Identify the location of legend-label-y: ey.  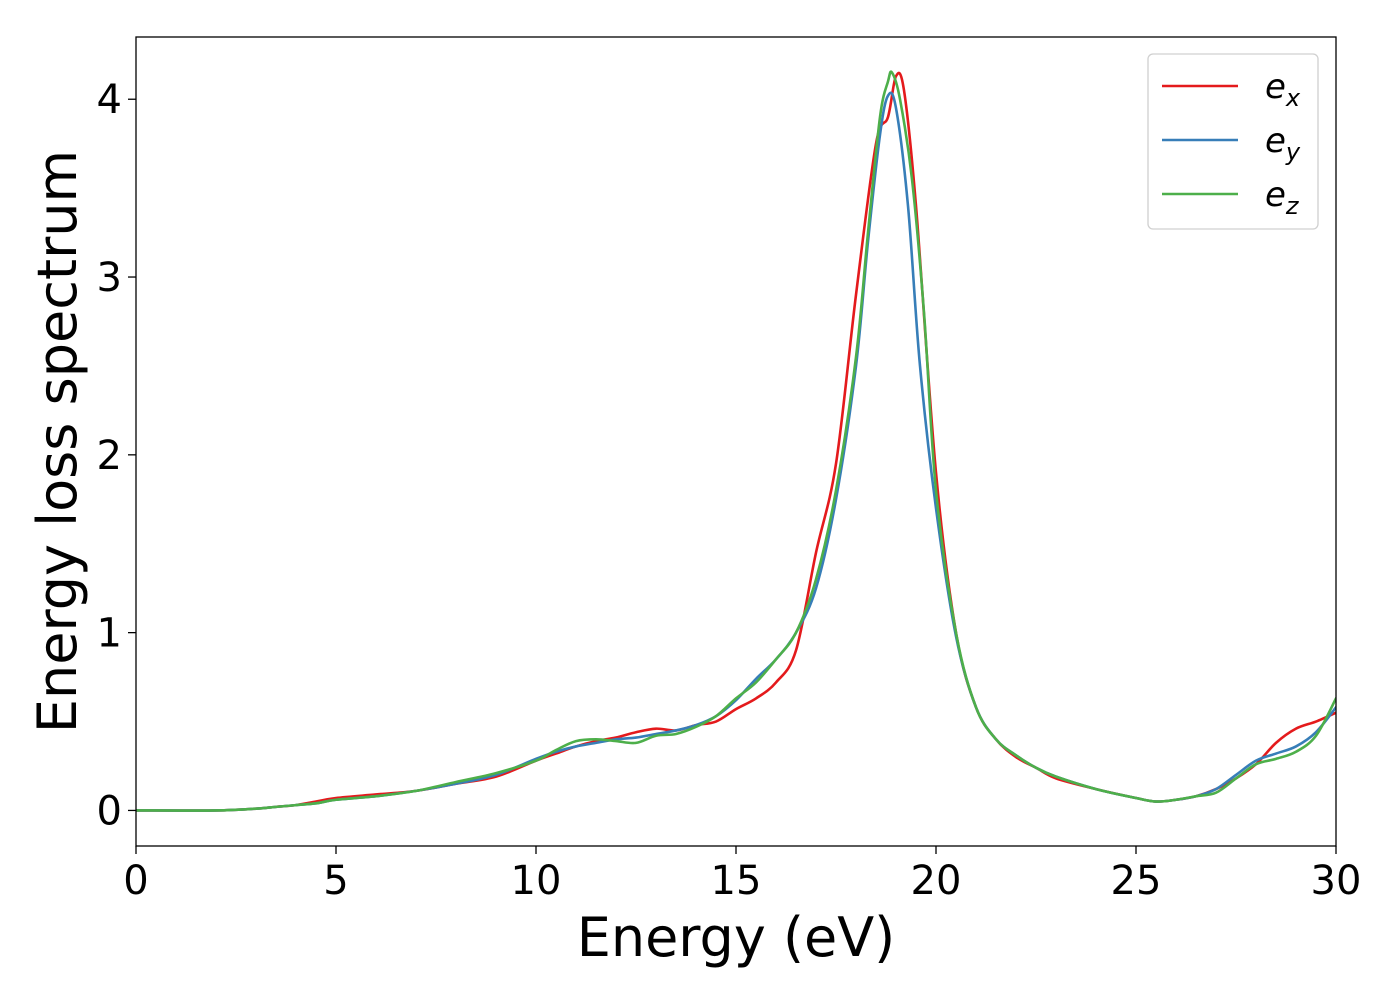
(1283, 143).